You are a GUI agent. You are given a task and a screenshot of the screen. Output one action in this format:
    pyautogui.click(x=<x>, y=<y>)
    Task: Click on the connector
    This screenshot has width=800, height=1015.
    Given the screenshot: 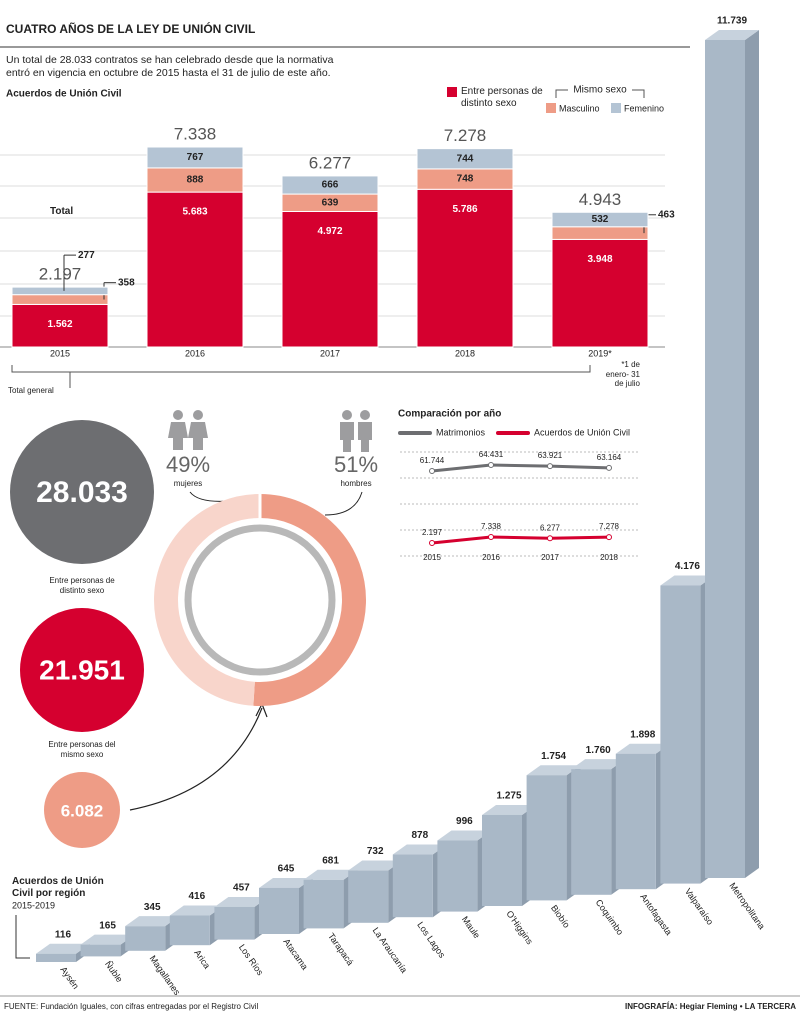 What is the action you would take?
    pyautogui.click(x=343, y=503)
    